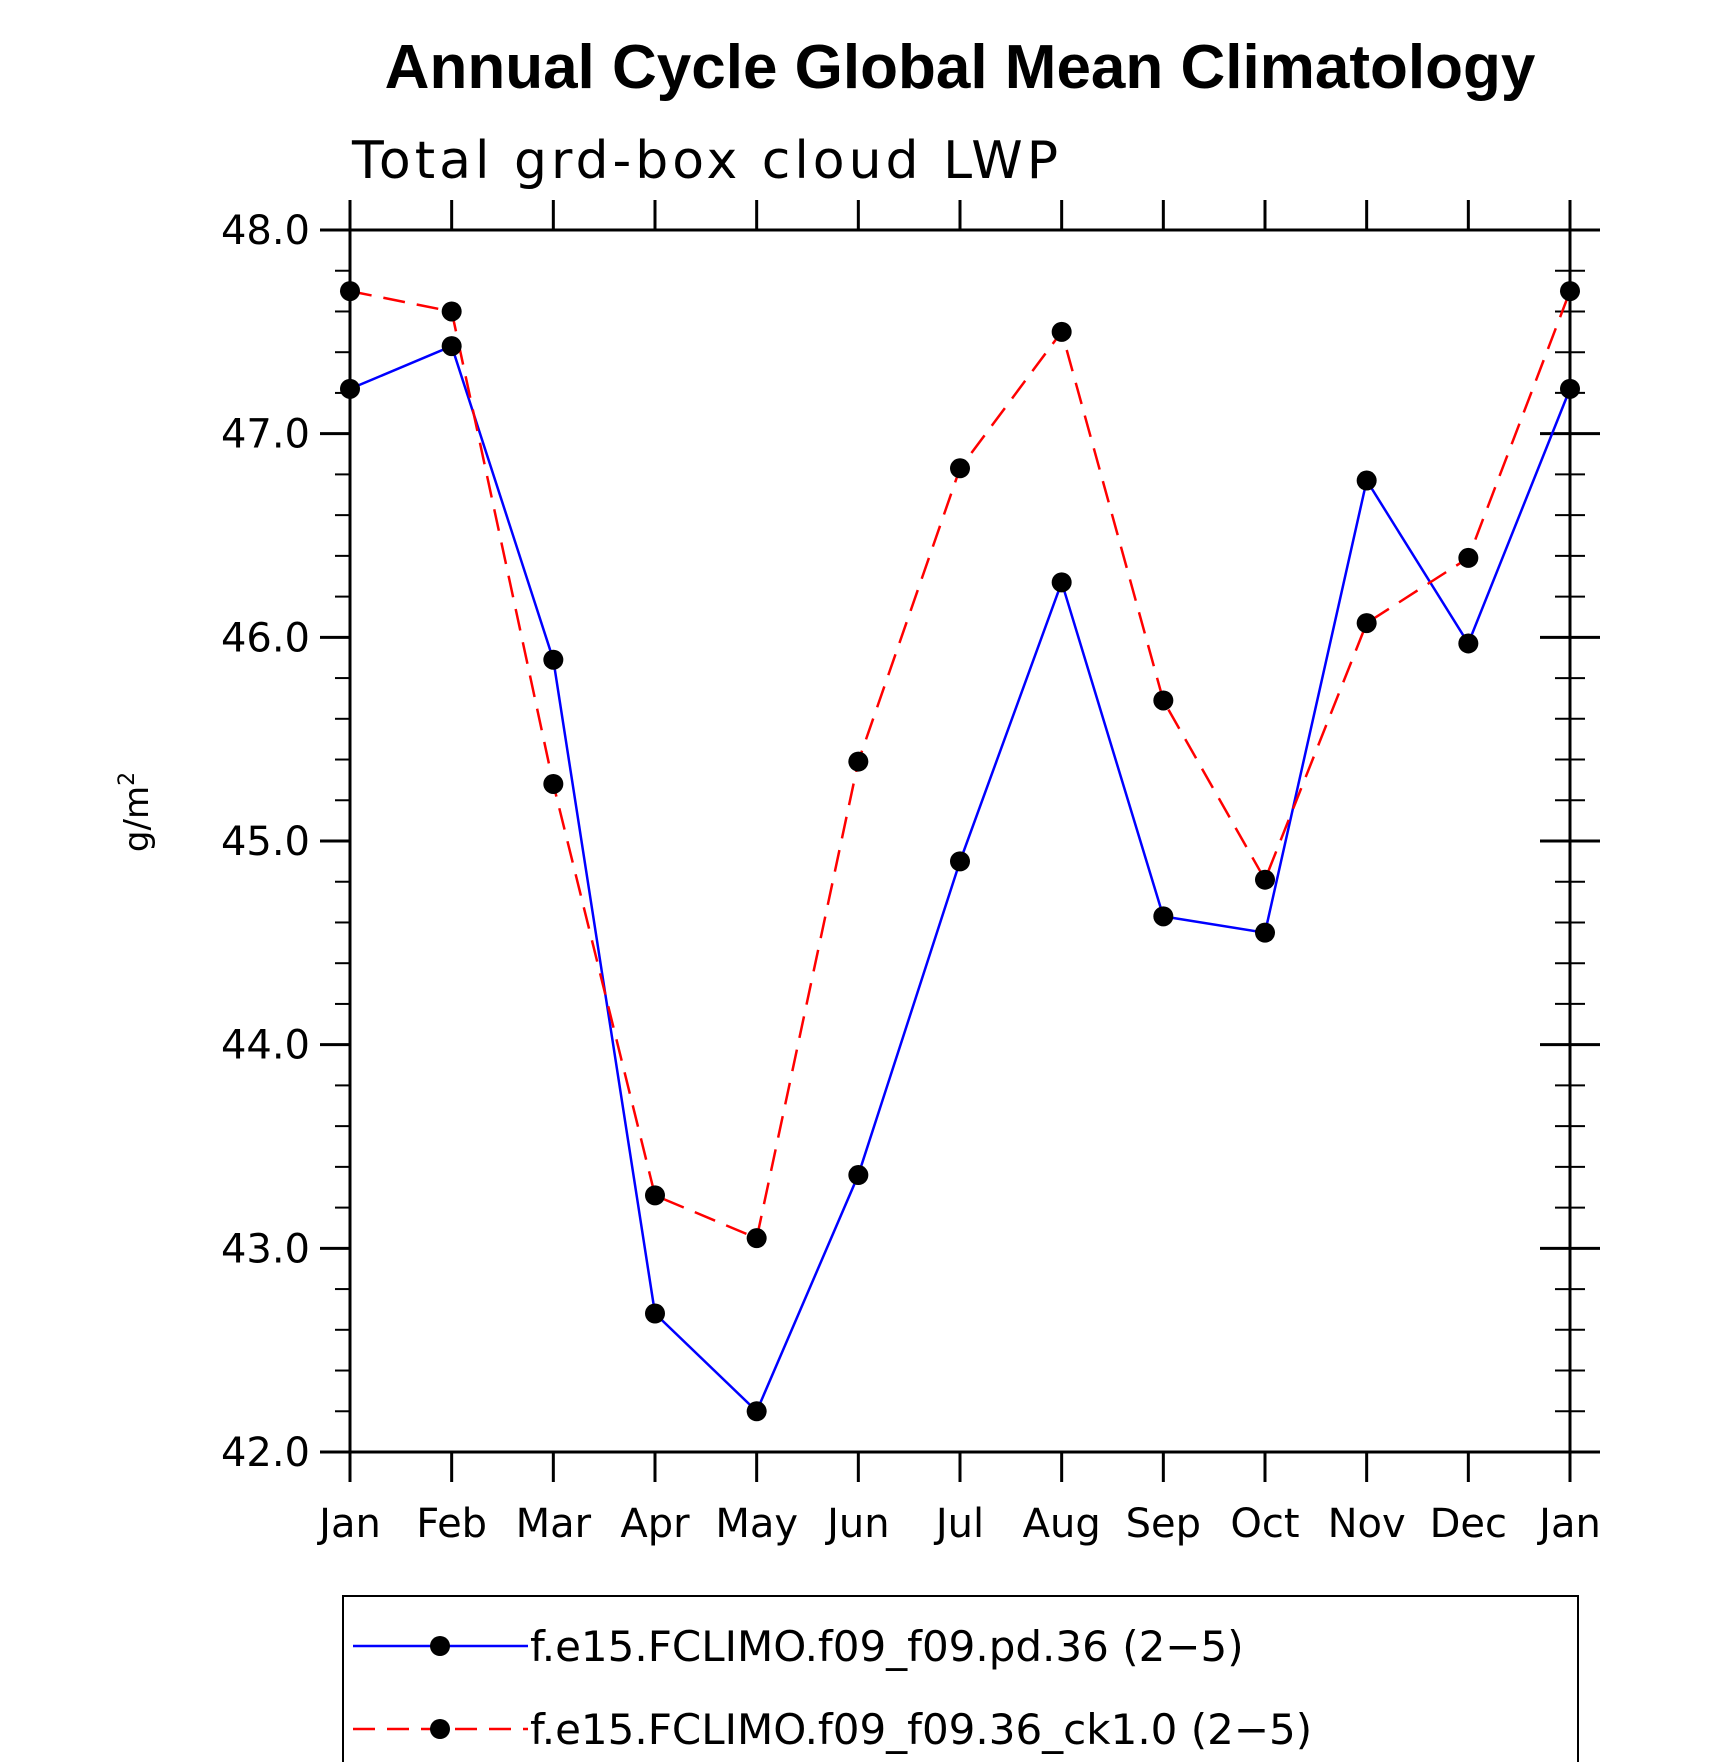  Describe the element at coordinates (1264, 1524) in the screenshot. I see `x-tick-label: Oct` at that location.